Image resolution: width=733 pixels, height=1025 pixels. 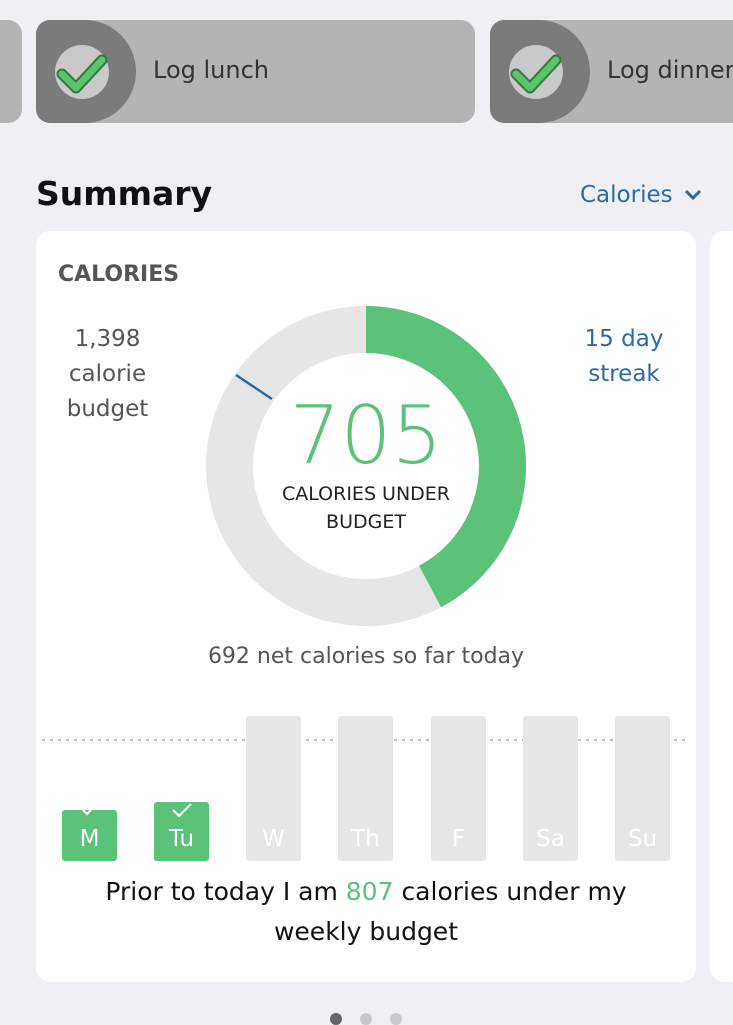 What do you see at coordinates (550, 839) in the screenshot?
I see `day-label: Sa` at bounding box center [550, 839].